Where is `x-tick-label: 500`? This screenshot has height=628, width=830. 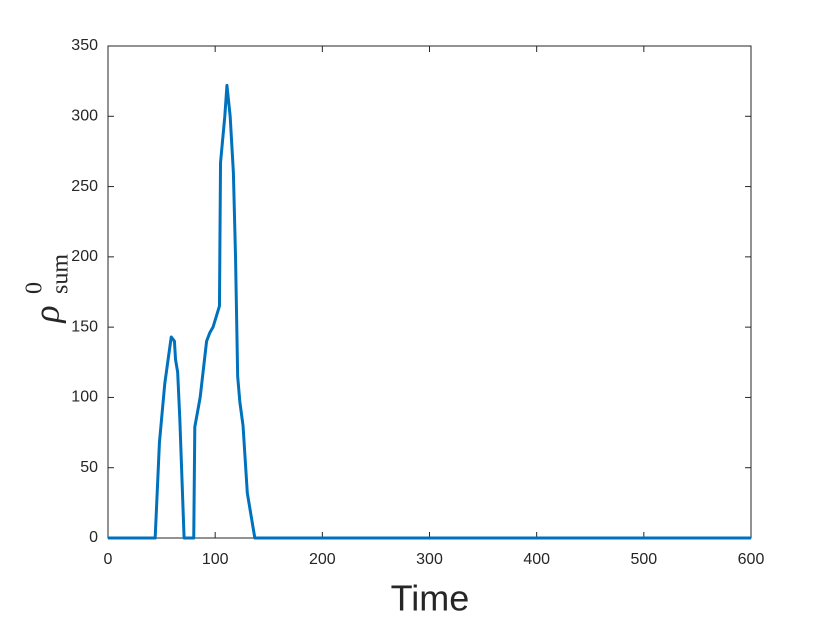 x-tick-label: 500 is located at coordinates (643, 559).